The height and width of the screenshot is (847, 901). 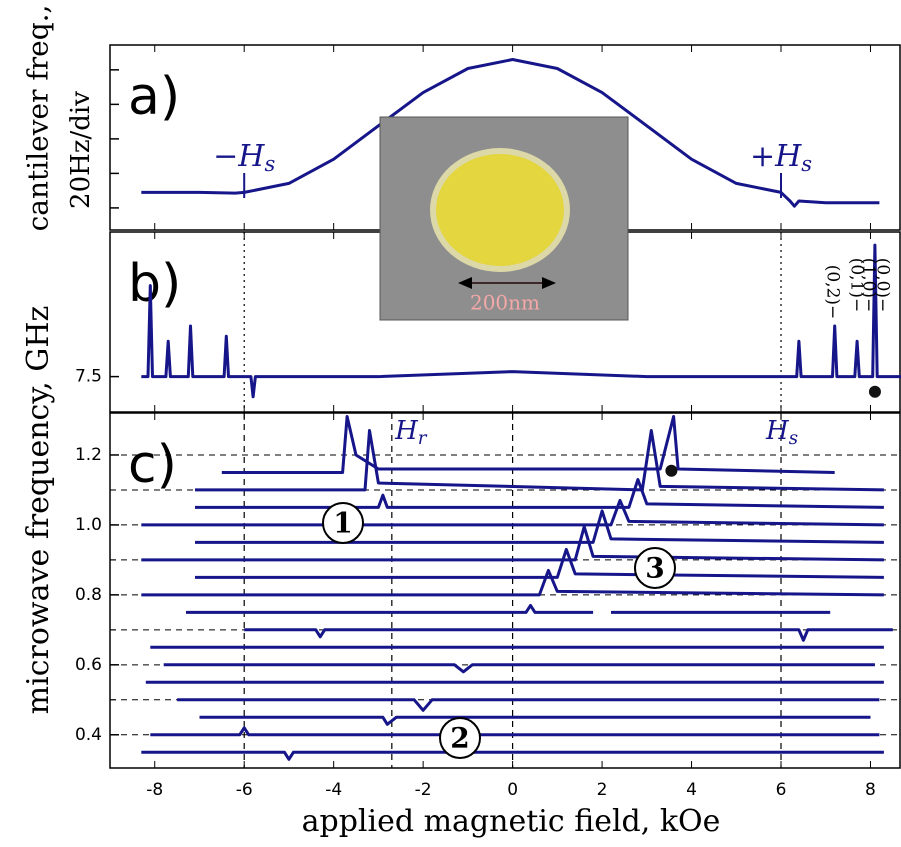 I want to click on mode-badge-label: 2, so click(x=459, y=738).